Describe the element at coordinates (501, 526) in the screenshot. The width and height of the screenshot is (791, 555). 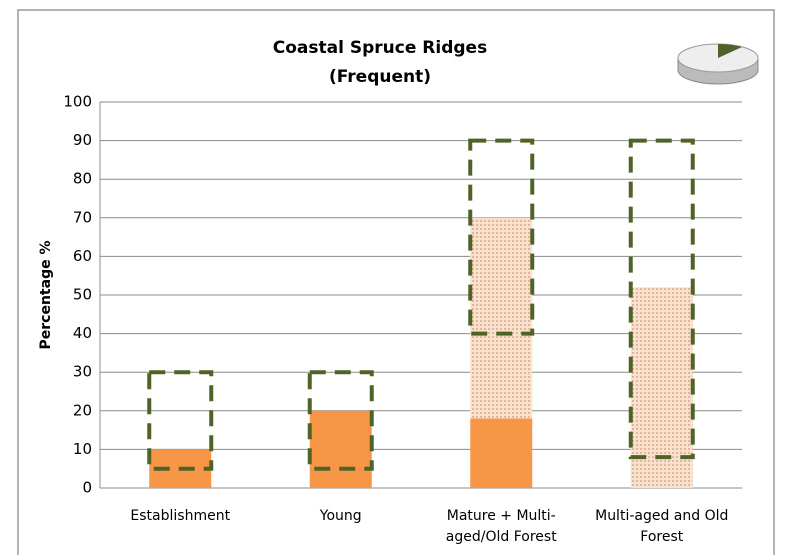
I see `x-tick-label: Mature + Multi-aged/Old Forest` at that location.